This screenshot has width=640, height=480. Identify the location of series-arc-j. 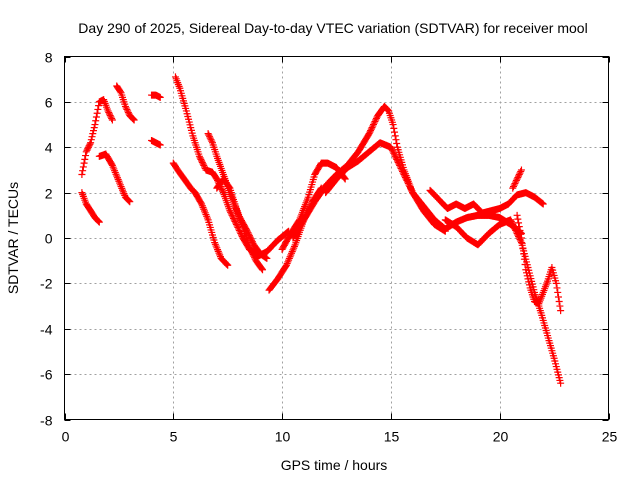
(240, 224).